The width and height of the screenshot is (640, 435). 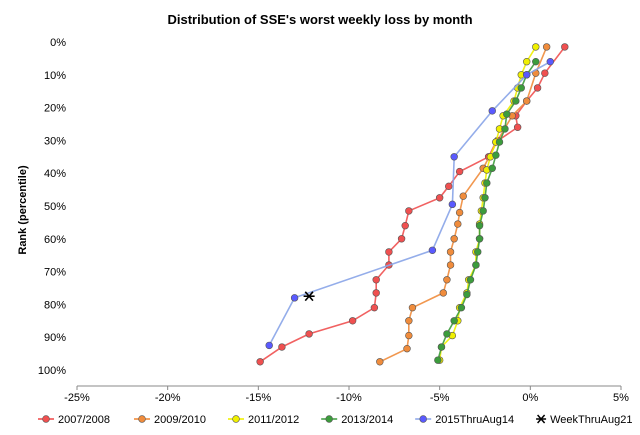 I want to click on legend-item-2011/2012: 2011/2012, so click(x=263, y=420).